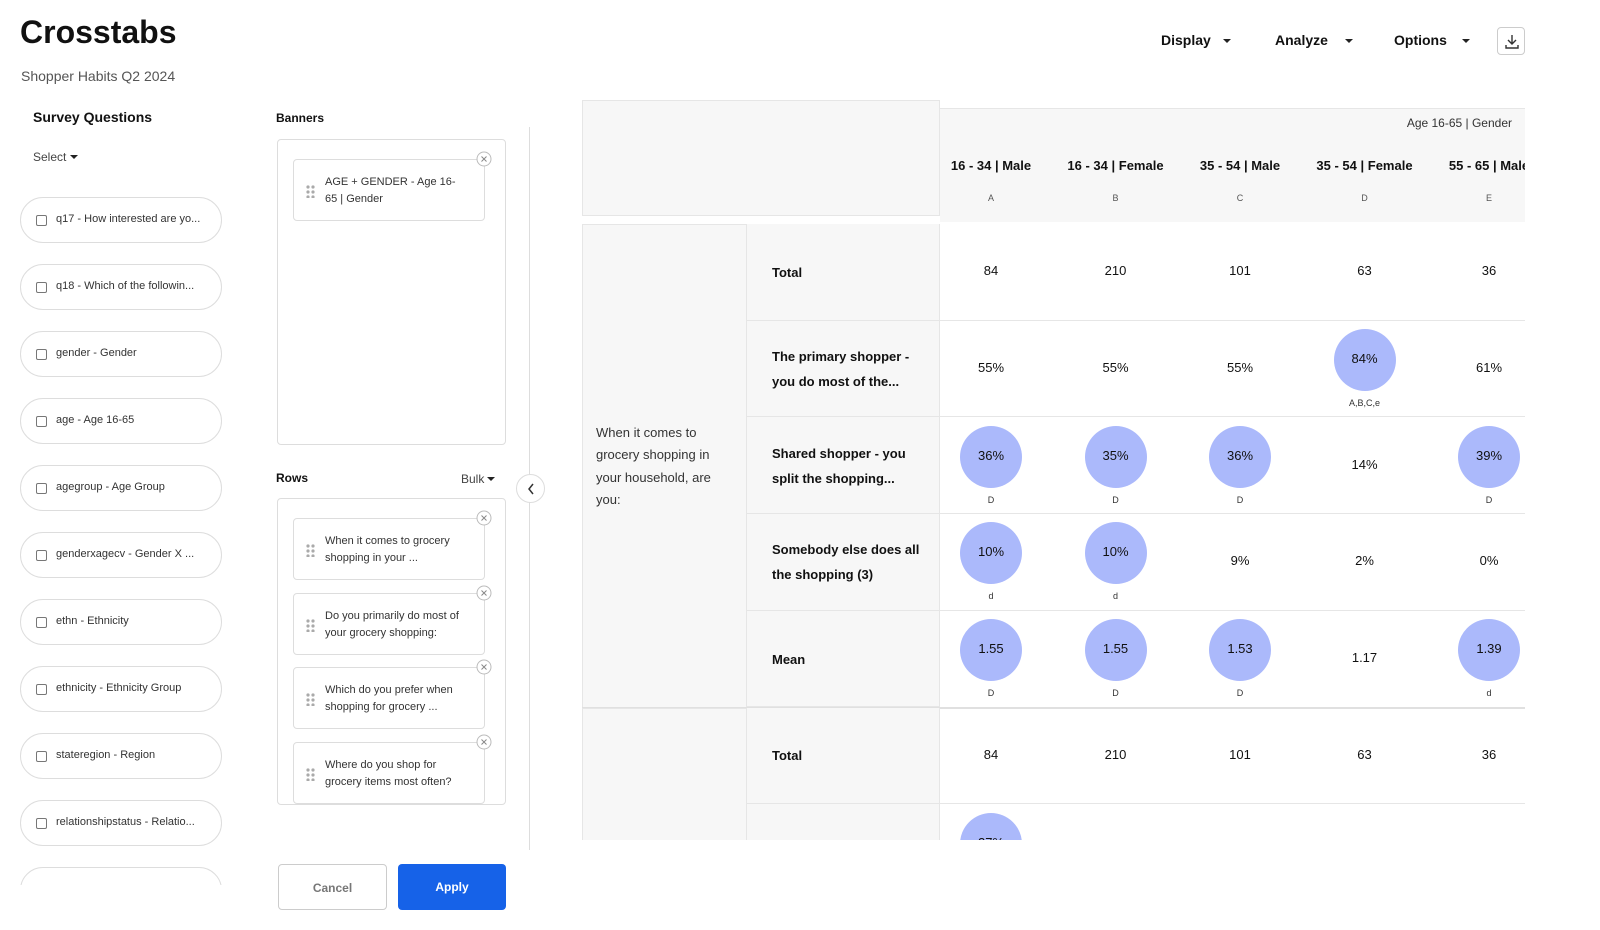 The width and height of the screenshot is (1600, 930). I want to click on apply-button: Apply, so click(452, 887).